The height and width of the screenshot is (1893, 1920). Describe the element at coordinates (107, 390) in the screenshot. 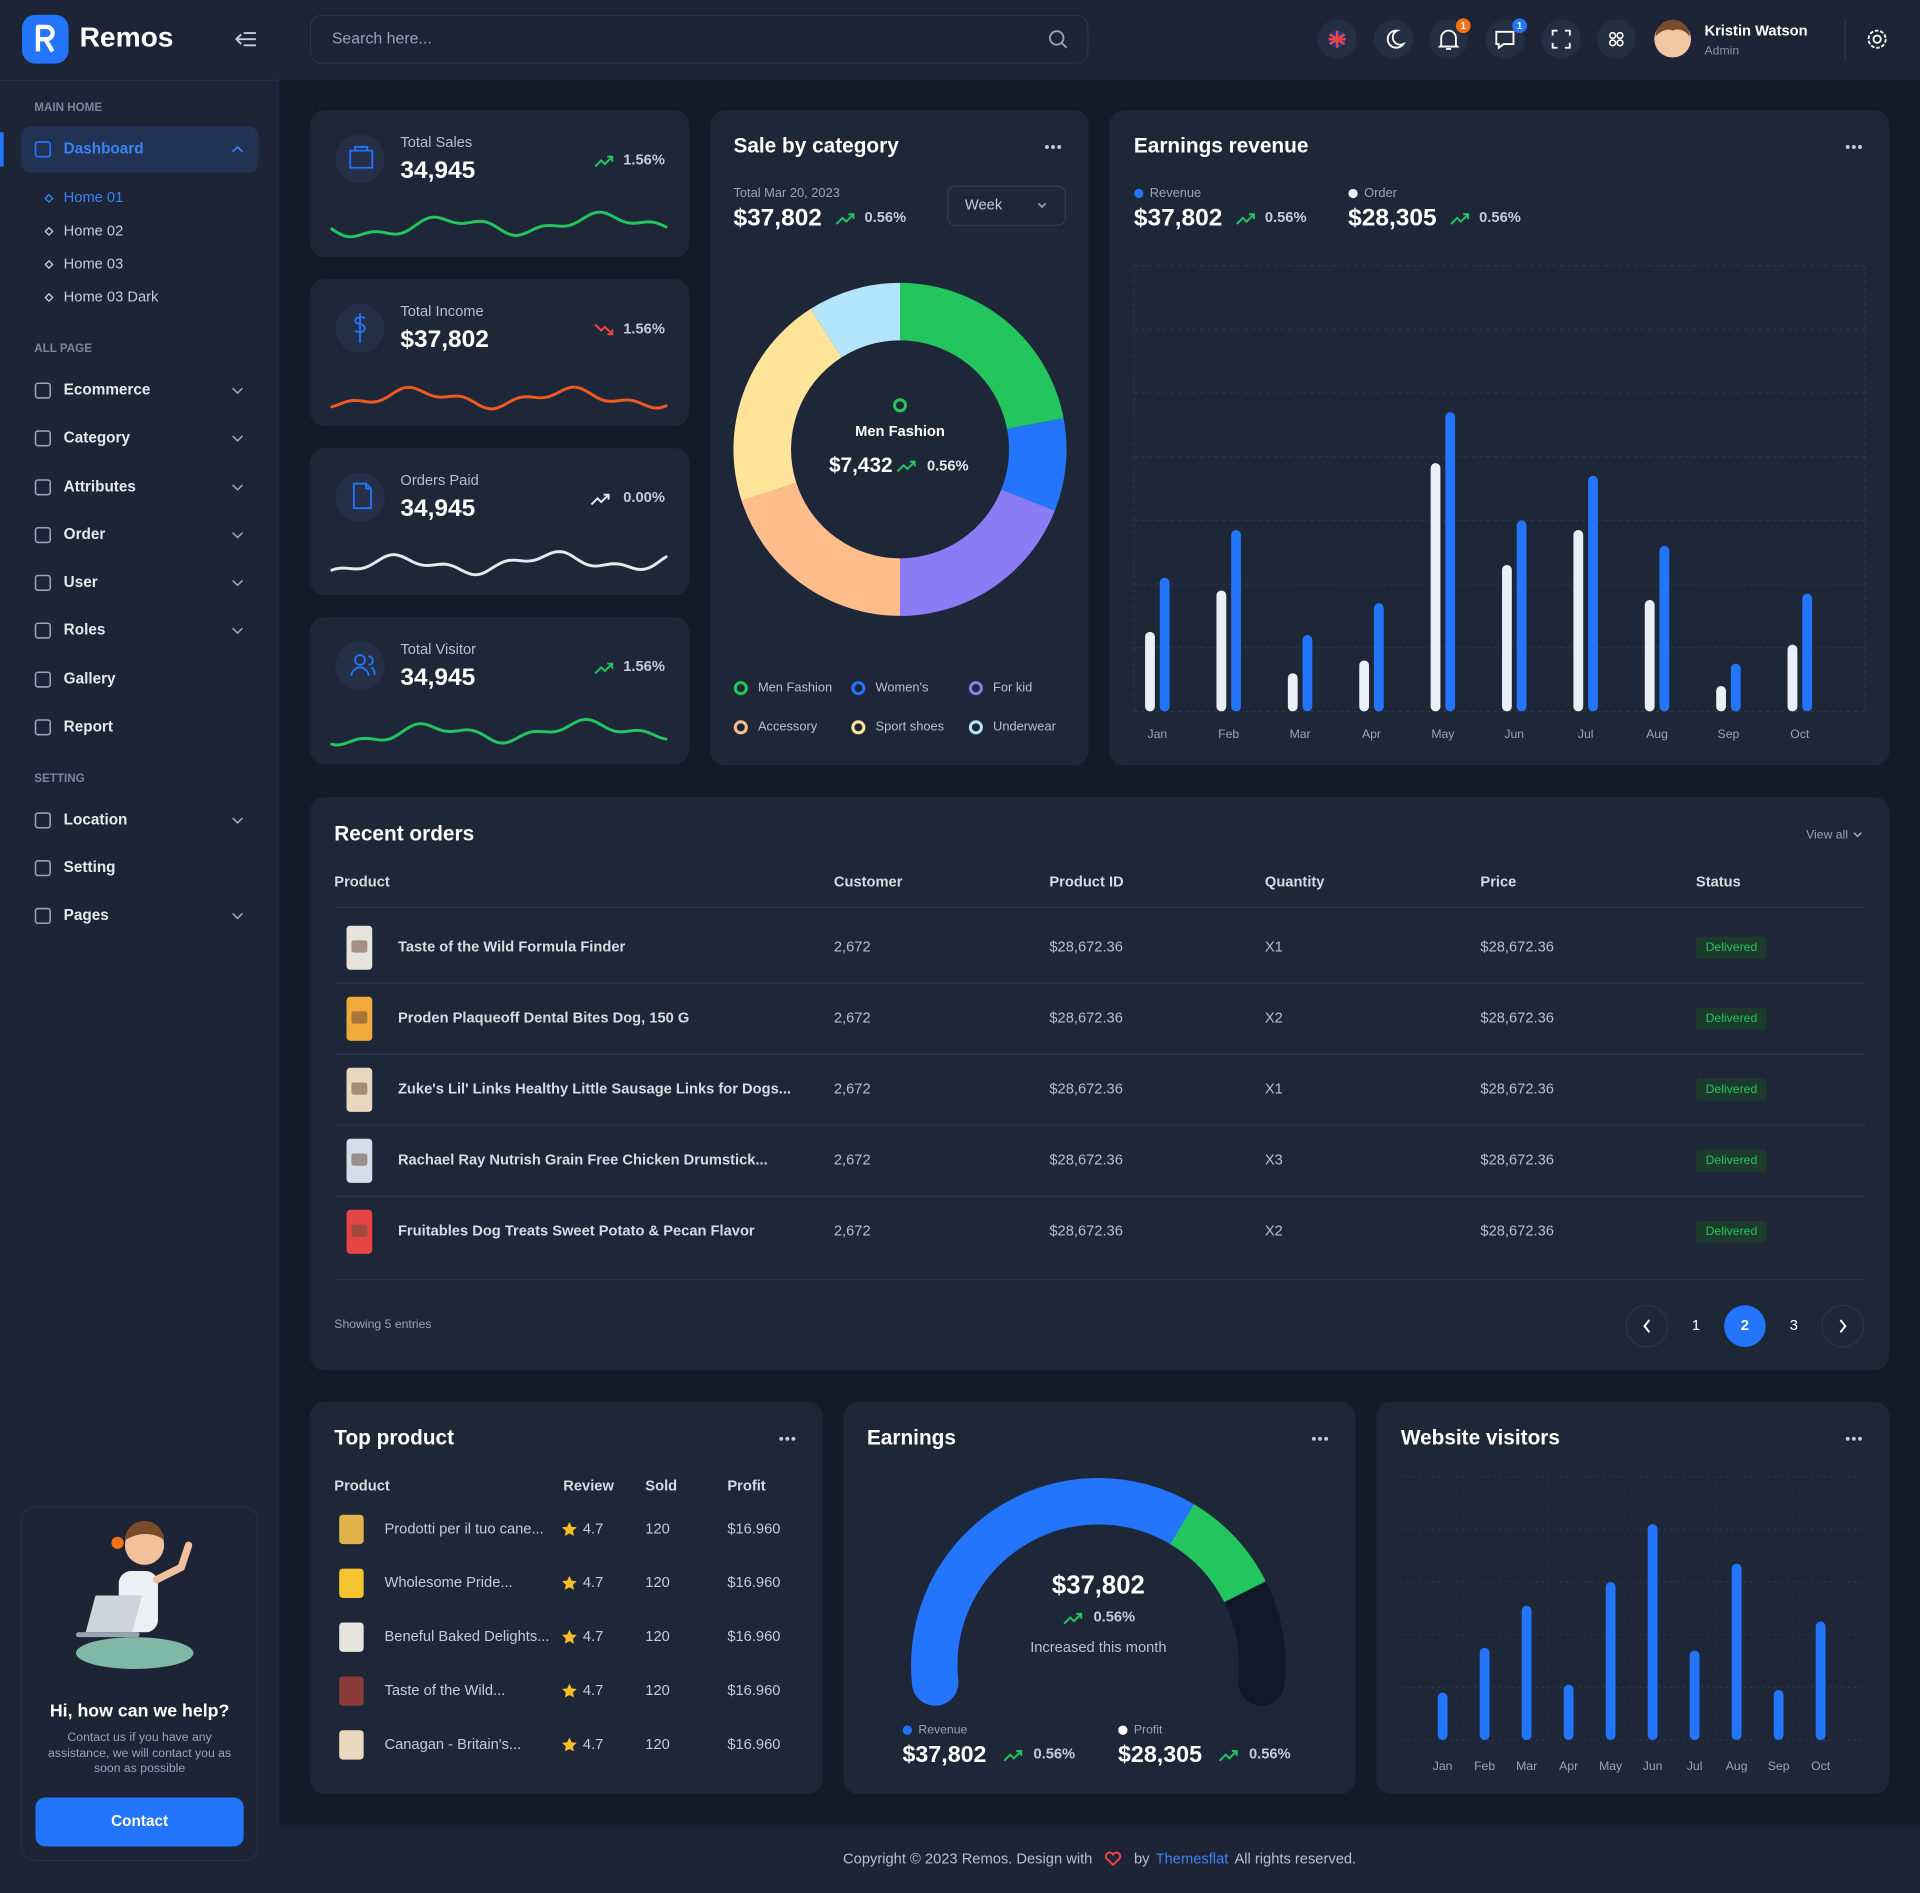

I see `nav-item: Ecommerce` at that location.